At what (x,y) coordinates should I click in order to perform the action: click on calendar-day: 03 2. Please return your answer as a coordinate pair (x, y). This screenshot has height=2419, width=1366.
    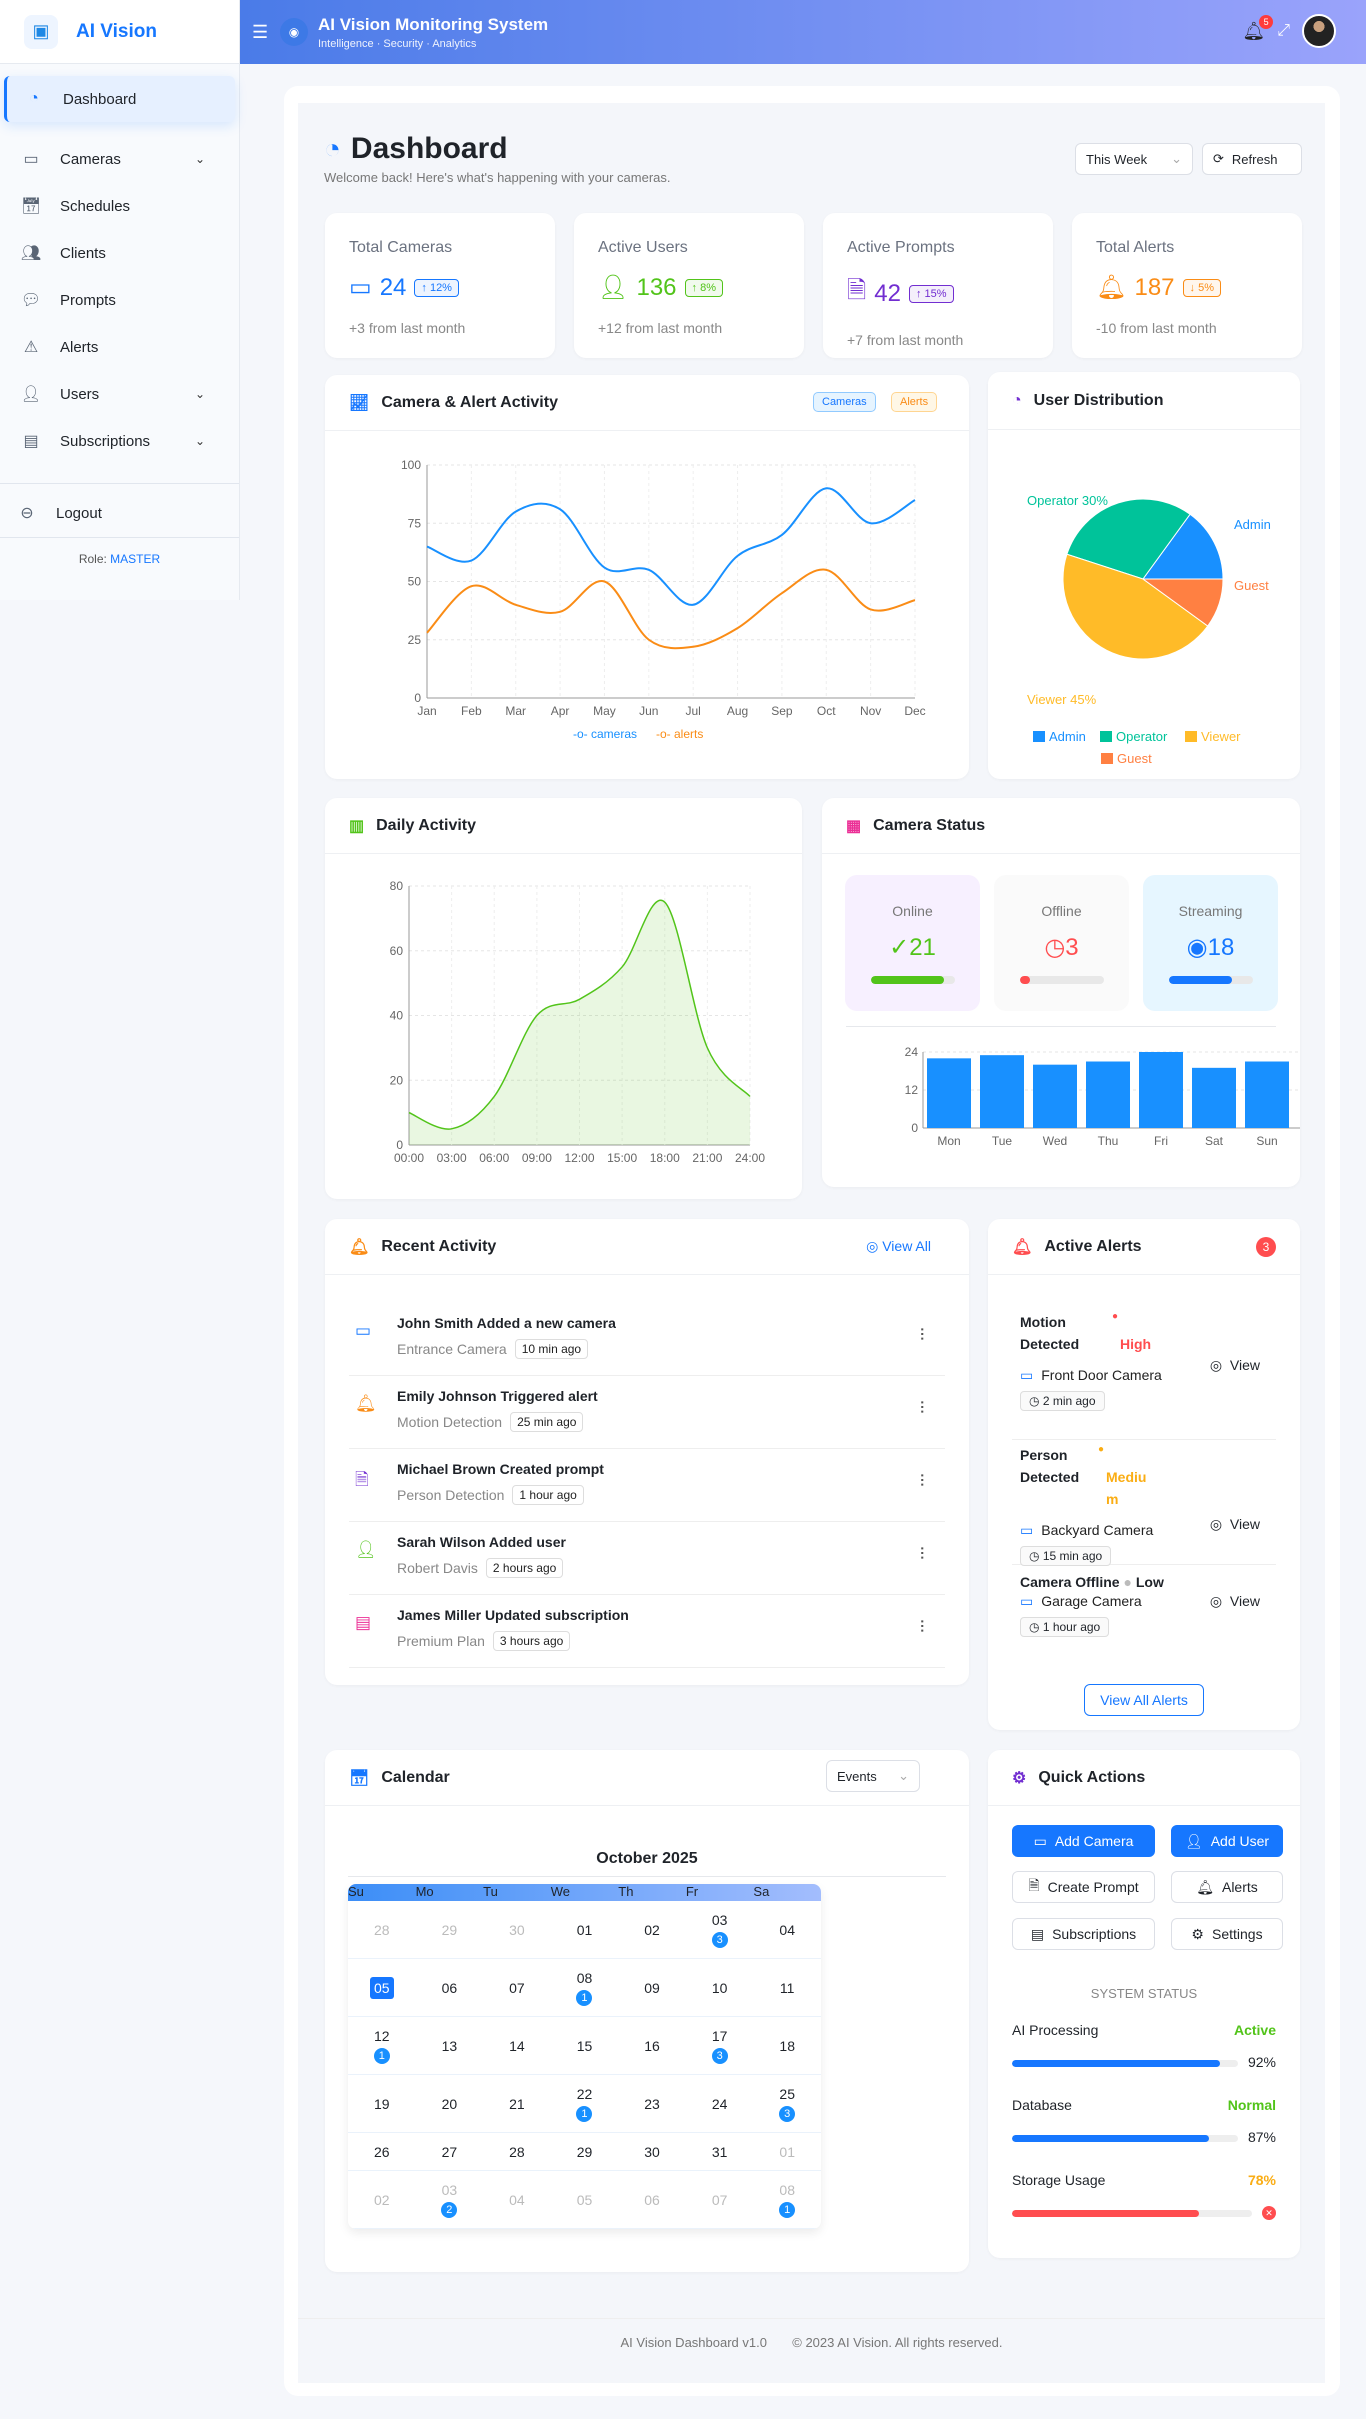
    Looking at the image, I should click on (450, 2199).